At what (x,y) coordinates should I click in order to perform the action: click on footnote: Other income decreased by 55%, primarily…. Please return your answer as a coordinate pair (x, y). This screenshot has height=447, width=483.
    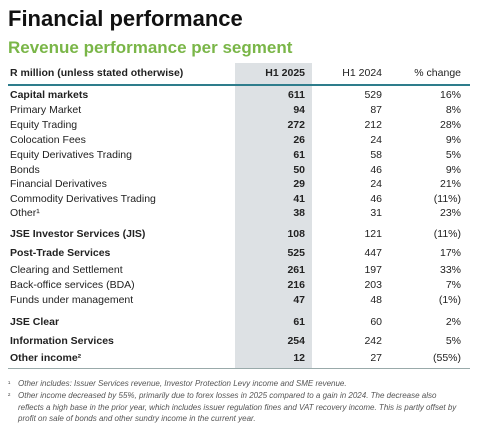
    Looking at the image, I should click on (237, 407).